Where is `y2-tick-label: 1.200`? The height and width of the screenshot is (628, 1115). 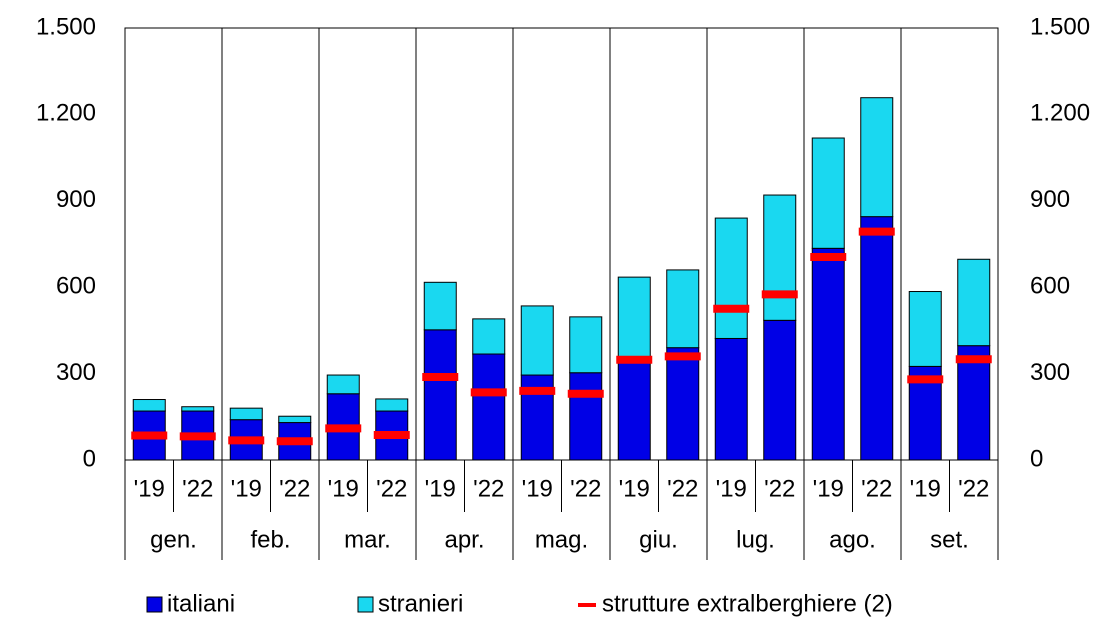
y2-tick-label: 1.200 is located at coordinates (1060, 113).